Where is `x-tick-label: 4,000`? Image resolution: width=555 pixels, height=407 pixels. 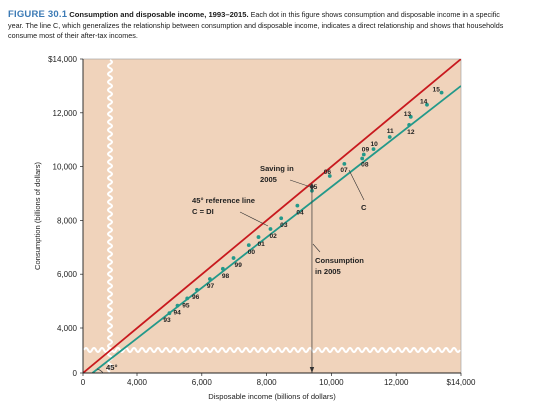
x-tick-label: 4,000 is located at coordinates (137, 382).